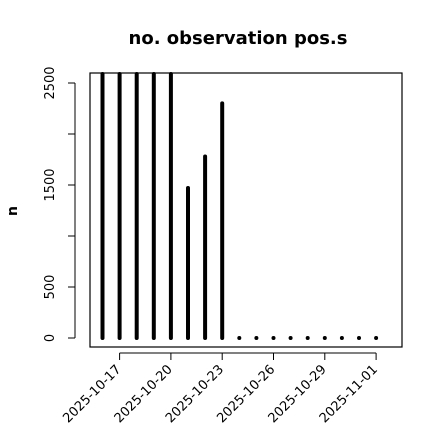 The image size is (440, 440). What do you see at coordinates (59, 204) in the screenshot?
I see `y-axis: 0 500 1500 2500` at bounding box center [59, 204].